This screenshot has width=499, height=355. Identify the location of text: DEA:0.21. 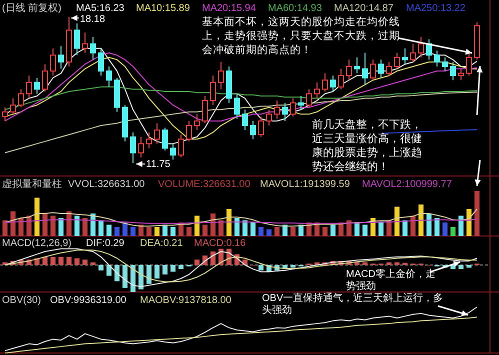
(162, 243).